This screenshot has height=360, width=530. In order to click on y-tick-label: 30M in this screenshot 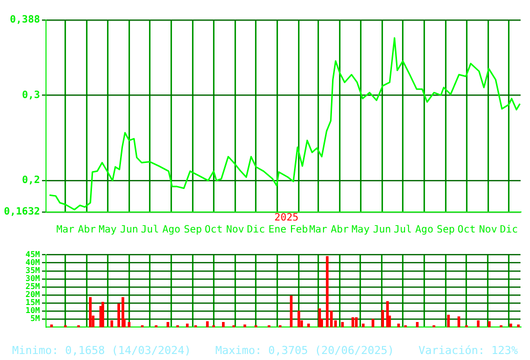, I will do `click(33, 279)`.